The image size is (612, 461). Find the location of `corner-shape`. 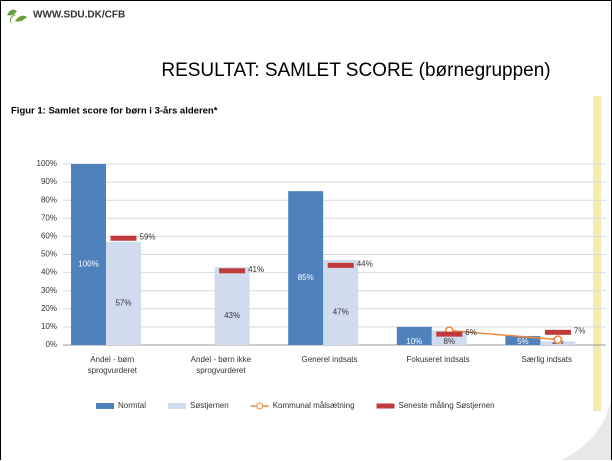

corner-shape is located at coordinates (586, 430).